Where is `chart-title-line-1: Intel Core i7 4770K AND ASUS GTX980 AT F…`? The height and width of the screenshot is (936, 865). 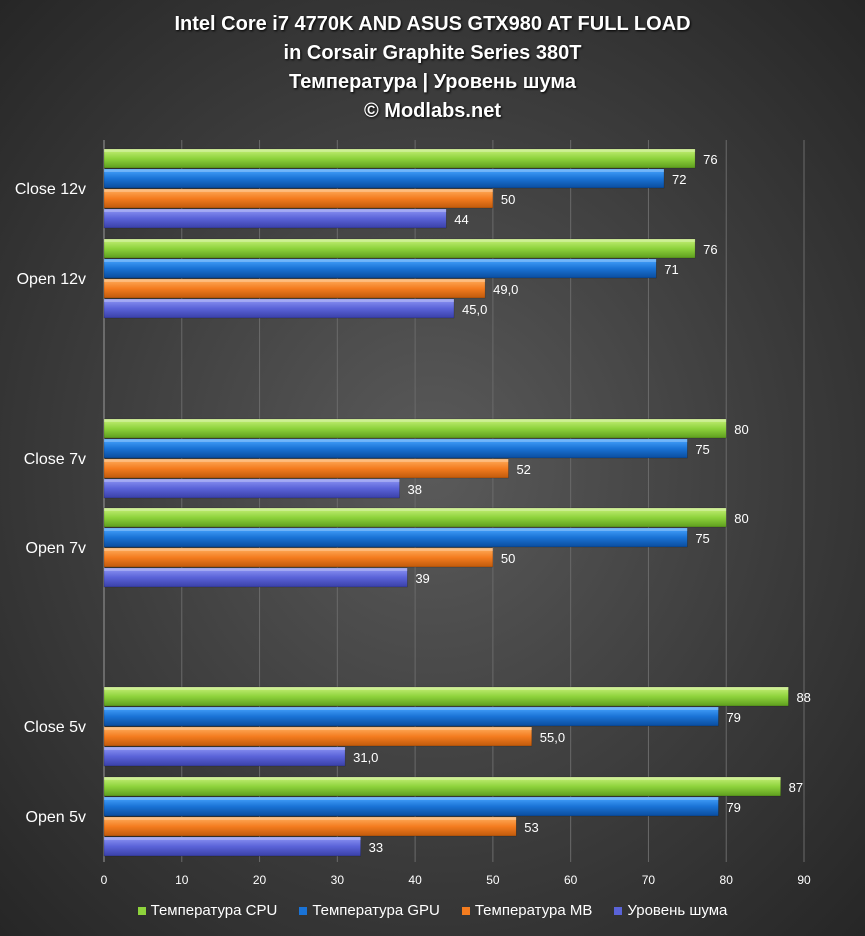 chart-title-line-1: Intel Core i7 4770K AND ASUS GTX980 AT F… is located at coordinates (432, 24).